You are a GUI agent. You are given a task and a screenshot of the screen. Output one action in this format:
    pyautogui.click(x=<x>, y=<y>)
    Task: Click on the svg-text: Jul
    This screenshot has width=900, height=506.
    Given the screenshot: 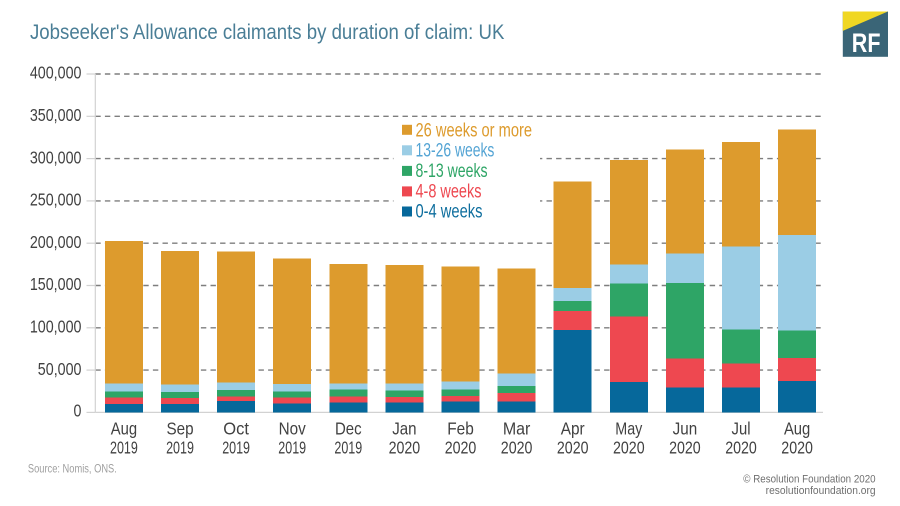 What is the action you would take?
    pyautogui.click(x=741, y=428)
    